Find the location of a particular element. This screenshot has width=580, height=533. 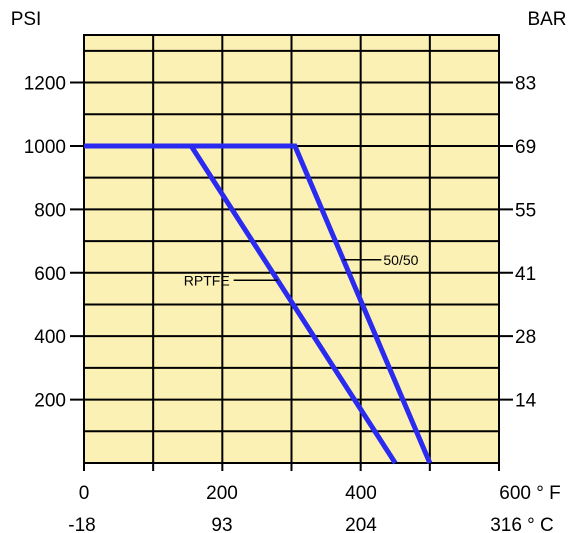

psi-tick-label: 1200 is located at coordinates (45, 84).